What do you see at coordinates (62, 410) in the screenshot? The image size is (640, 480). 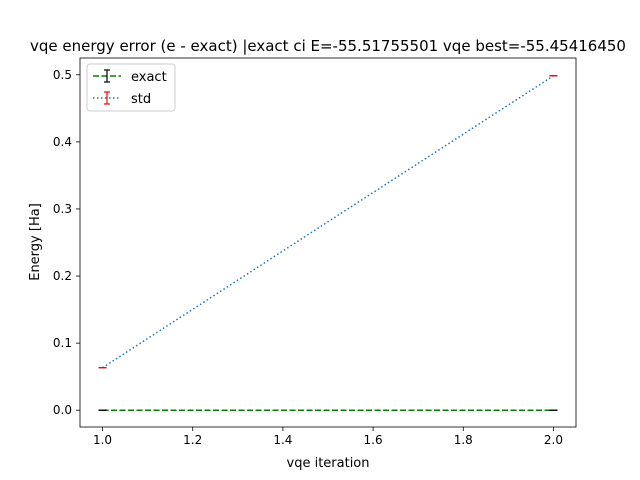 I see `y-tick-label: 0.0` at bounding box center [62, 410].